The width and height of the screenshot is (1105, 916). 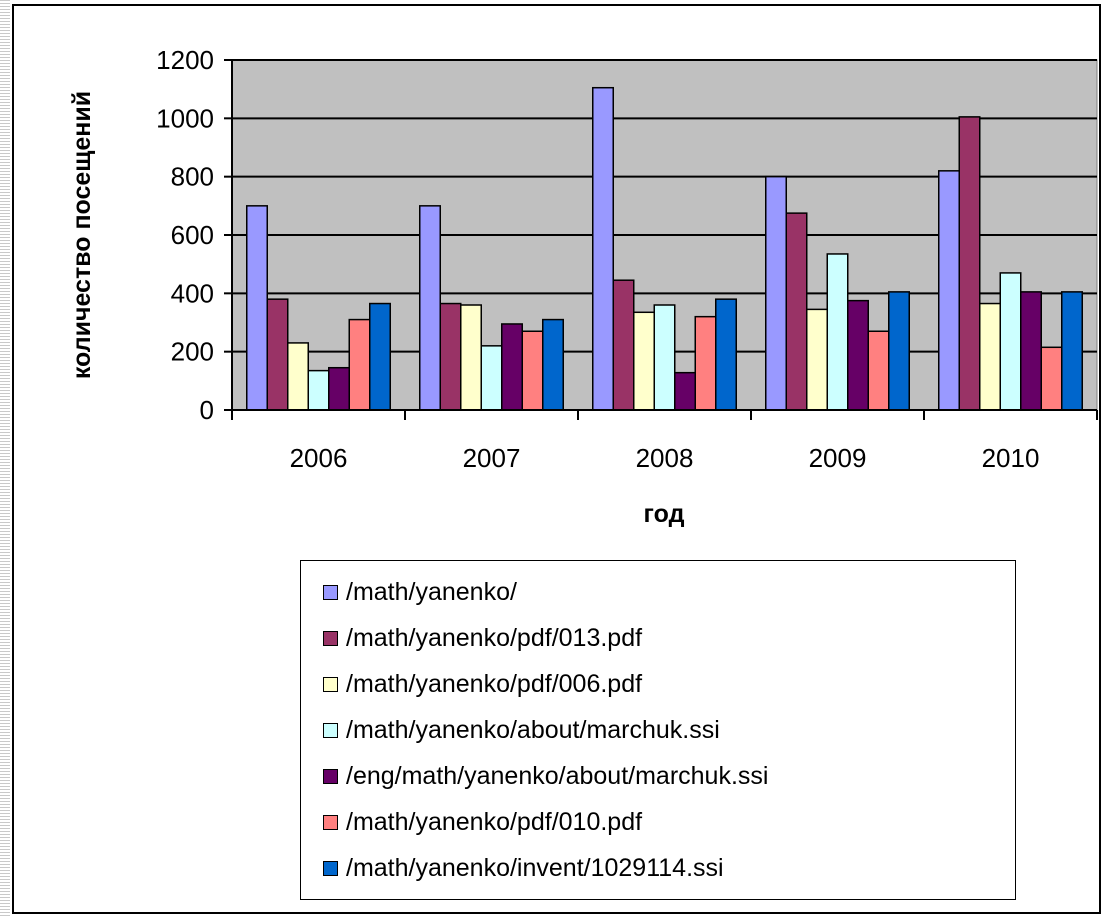 I want to click on legend-item-1: /math/yanenko/, so click(x=420, y=592).